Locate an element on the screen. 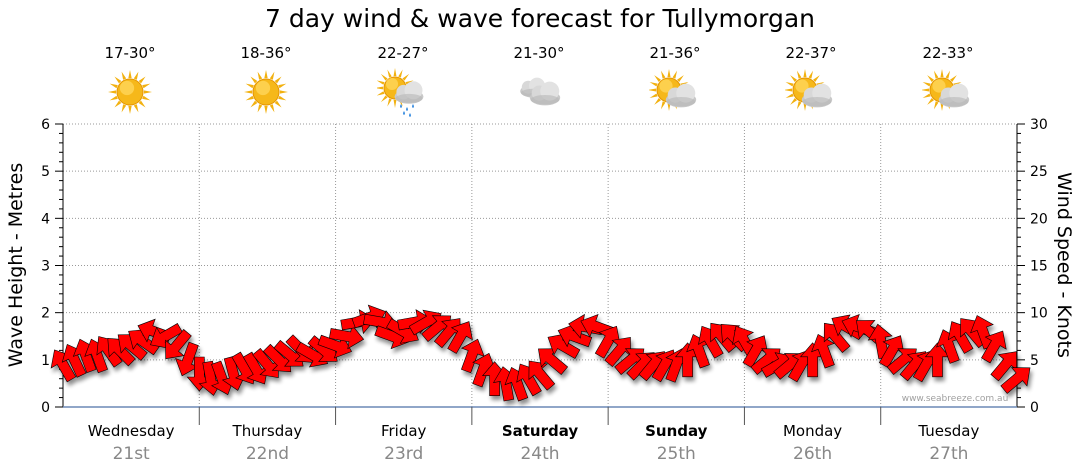 This screenshot has height=475, width=1080. forecast-day-2: 22-27° is located at coordinates (403, 81).